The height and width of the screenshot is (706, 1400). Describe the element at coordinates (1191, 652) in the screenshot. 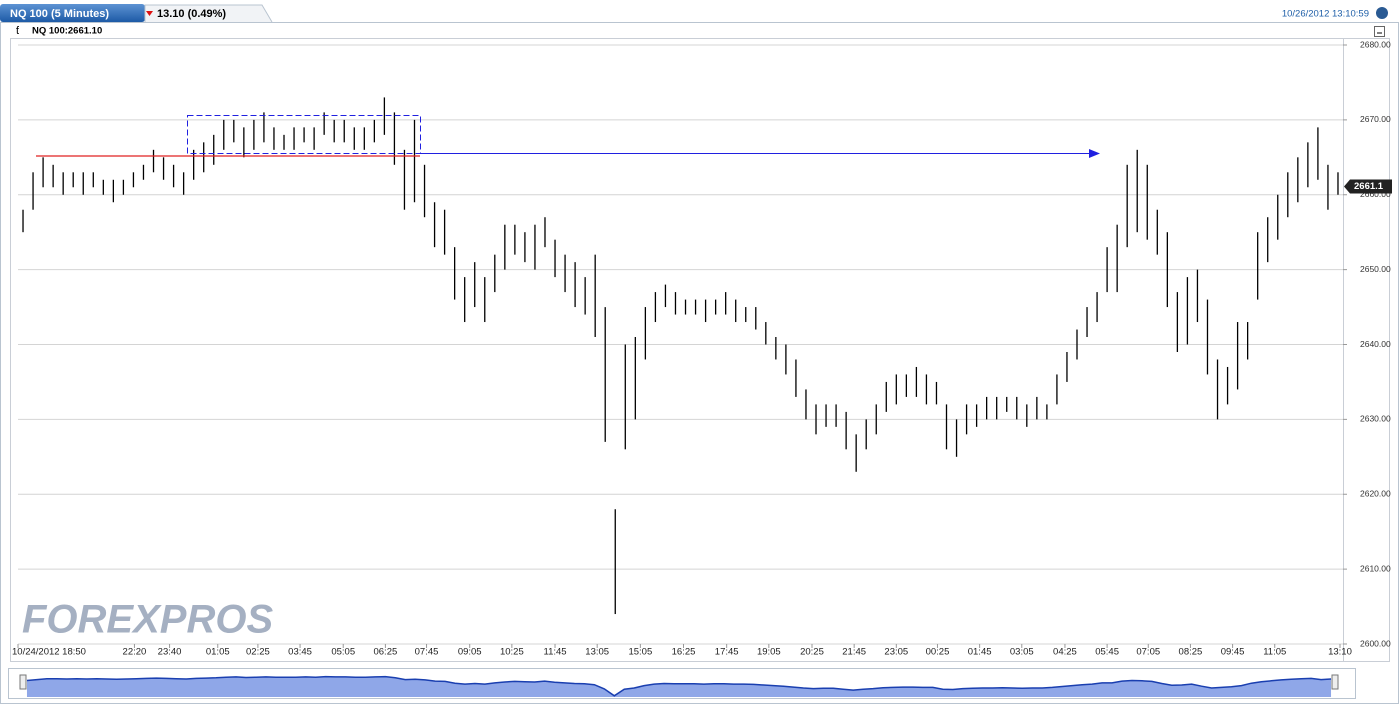

I see `x-tick-label: 08:25` at that location.